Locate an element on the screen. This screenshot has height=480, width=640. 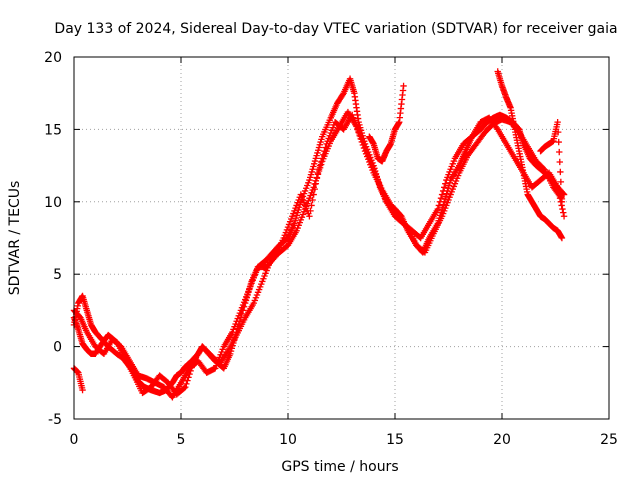
x-axis-label: GPS time / hours is located at coordinates (339, 467).